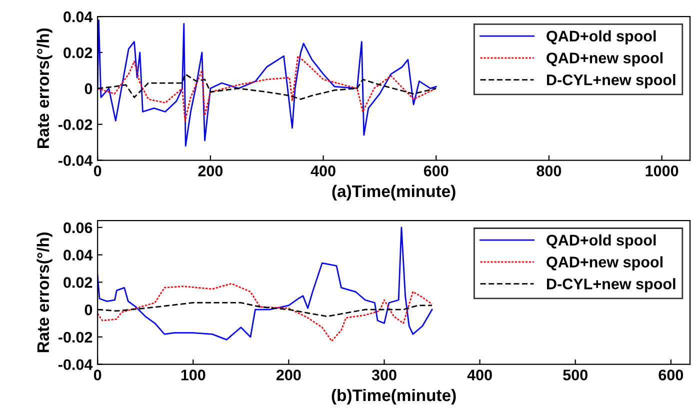  What do you see at coordinates (193, 375) in the screenshot?
I see `x-tick-label: 100` at bounding box center [193, 375].